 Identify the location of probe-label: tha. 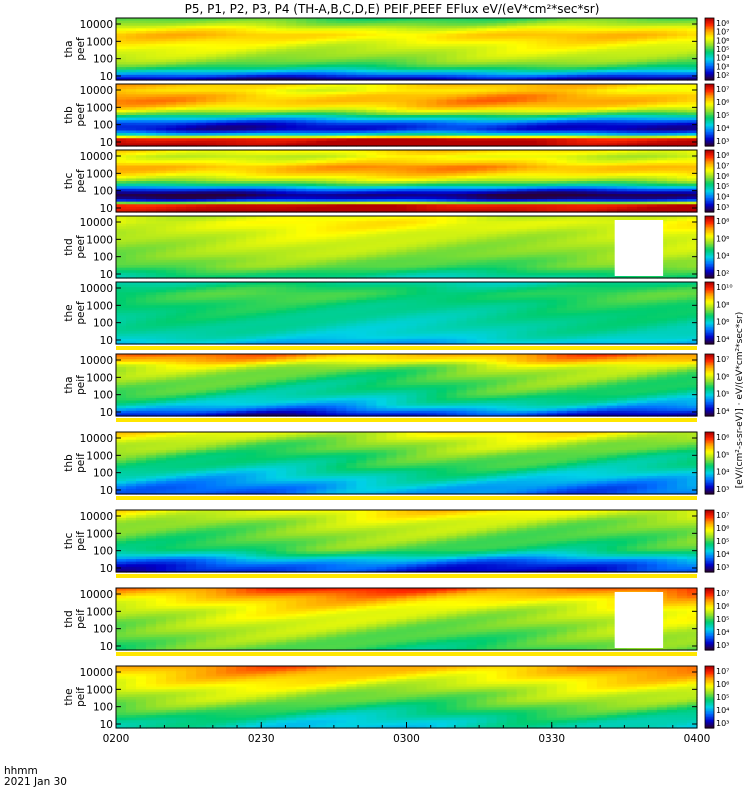
(69, 48).